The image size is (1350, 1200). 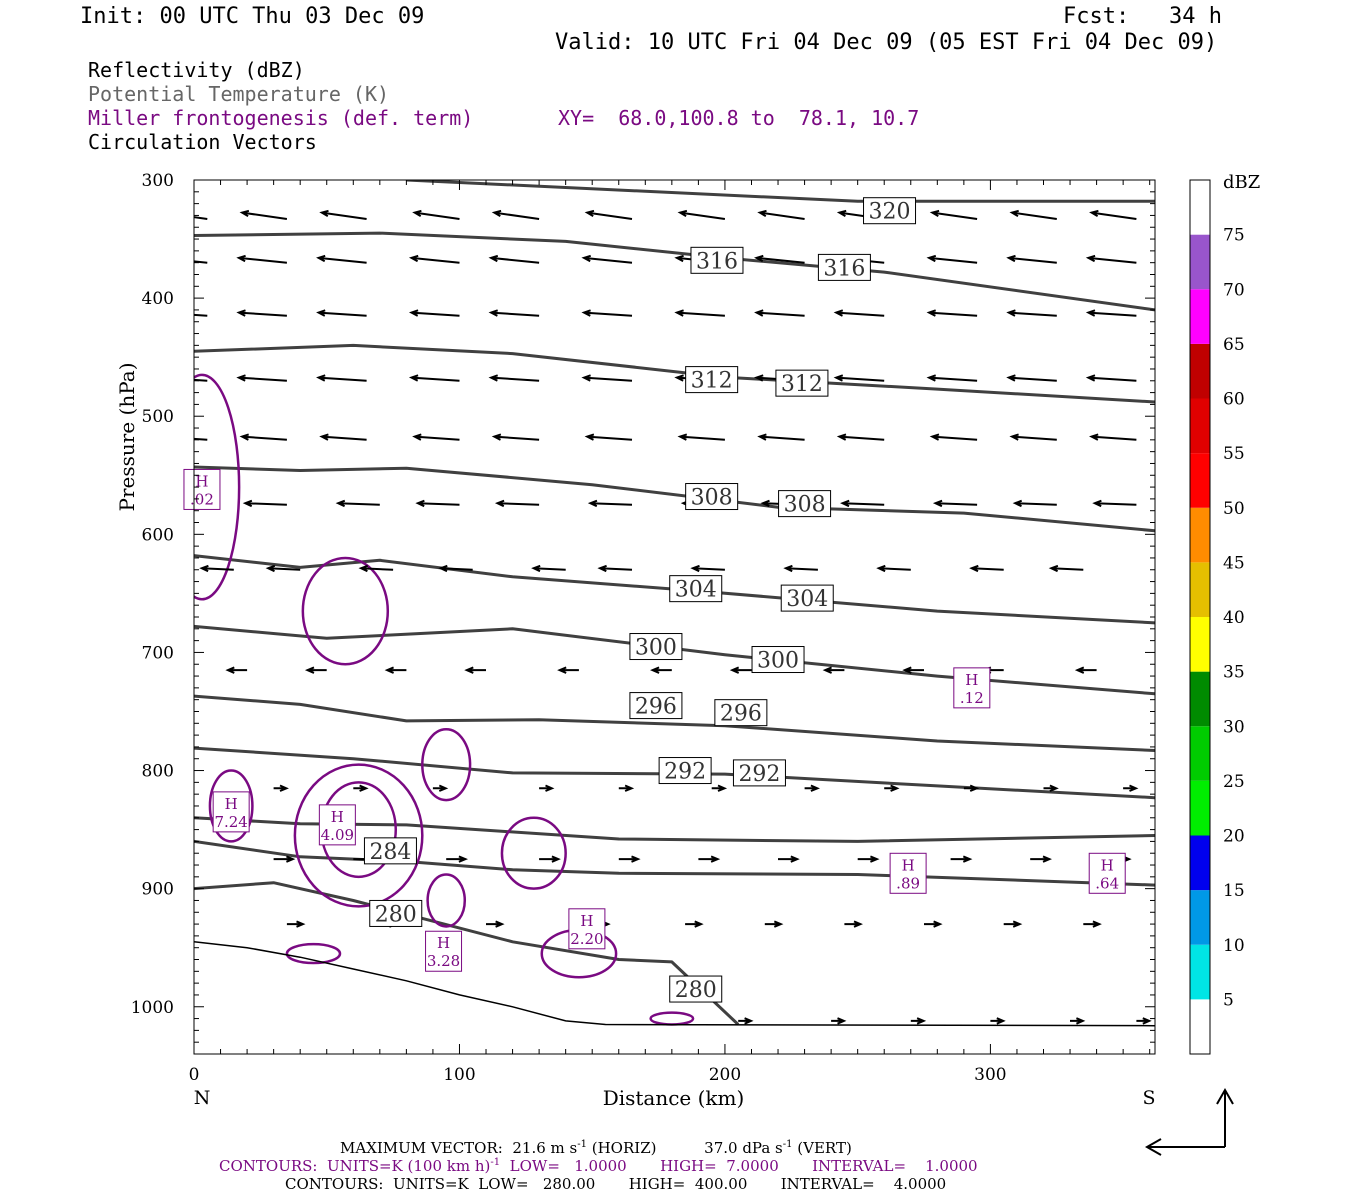 I want to click on theta-label-text: 280, so click(x=396, y=914).